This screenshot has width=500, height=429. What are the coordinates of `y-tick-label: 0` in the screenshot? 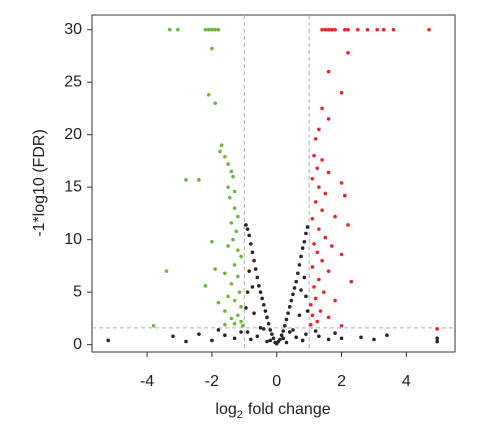 It's located at (77, 344).